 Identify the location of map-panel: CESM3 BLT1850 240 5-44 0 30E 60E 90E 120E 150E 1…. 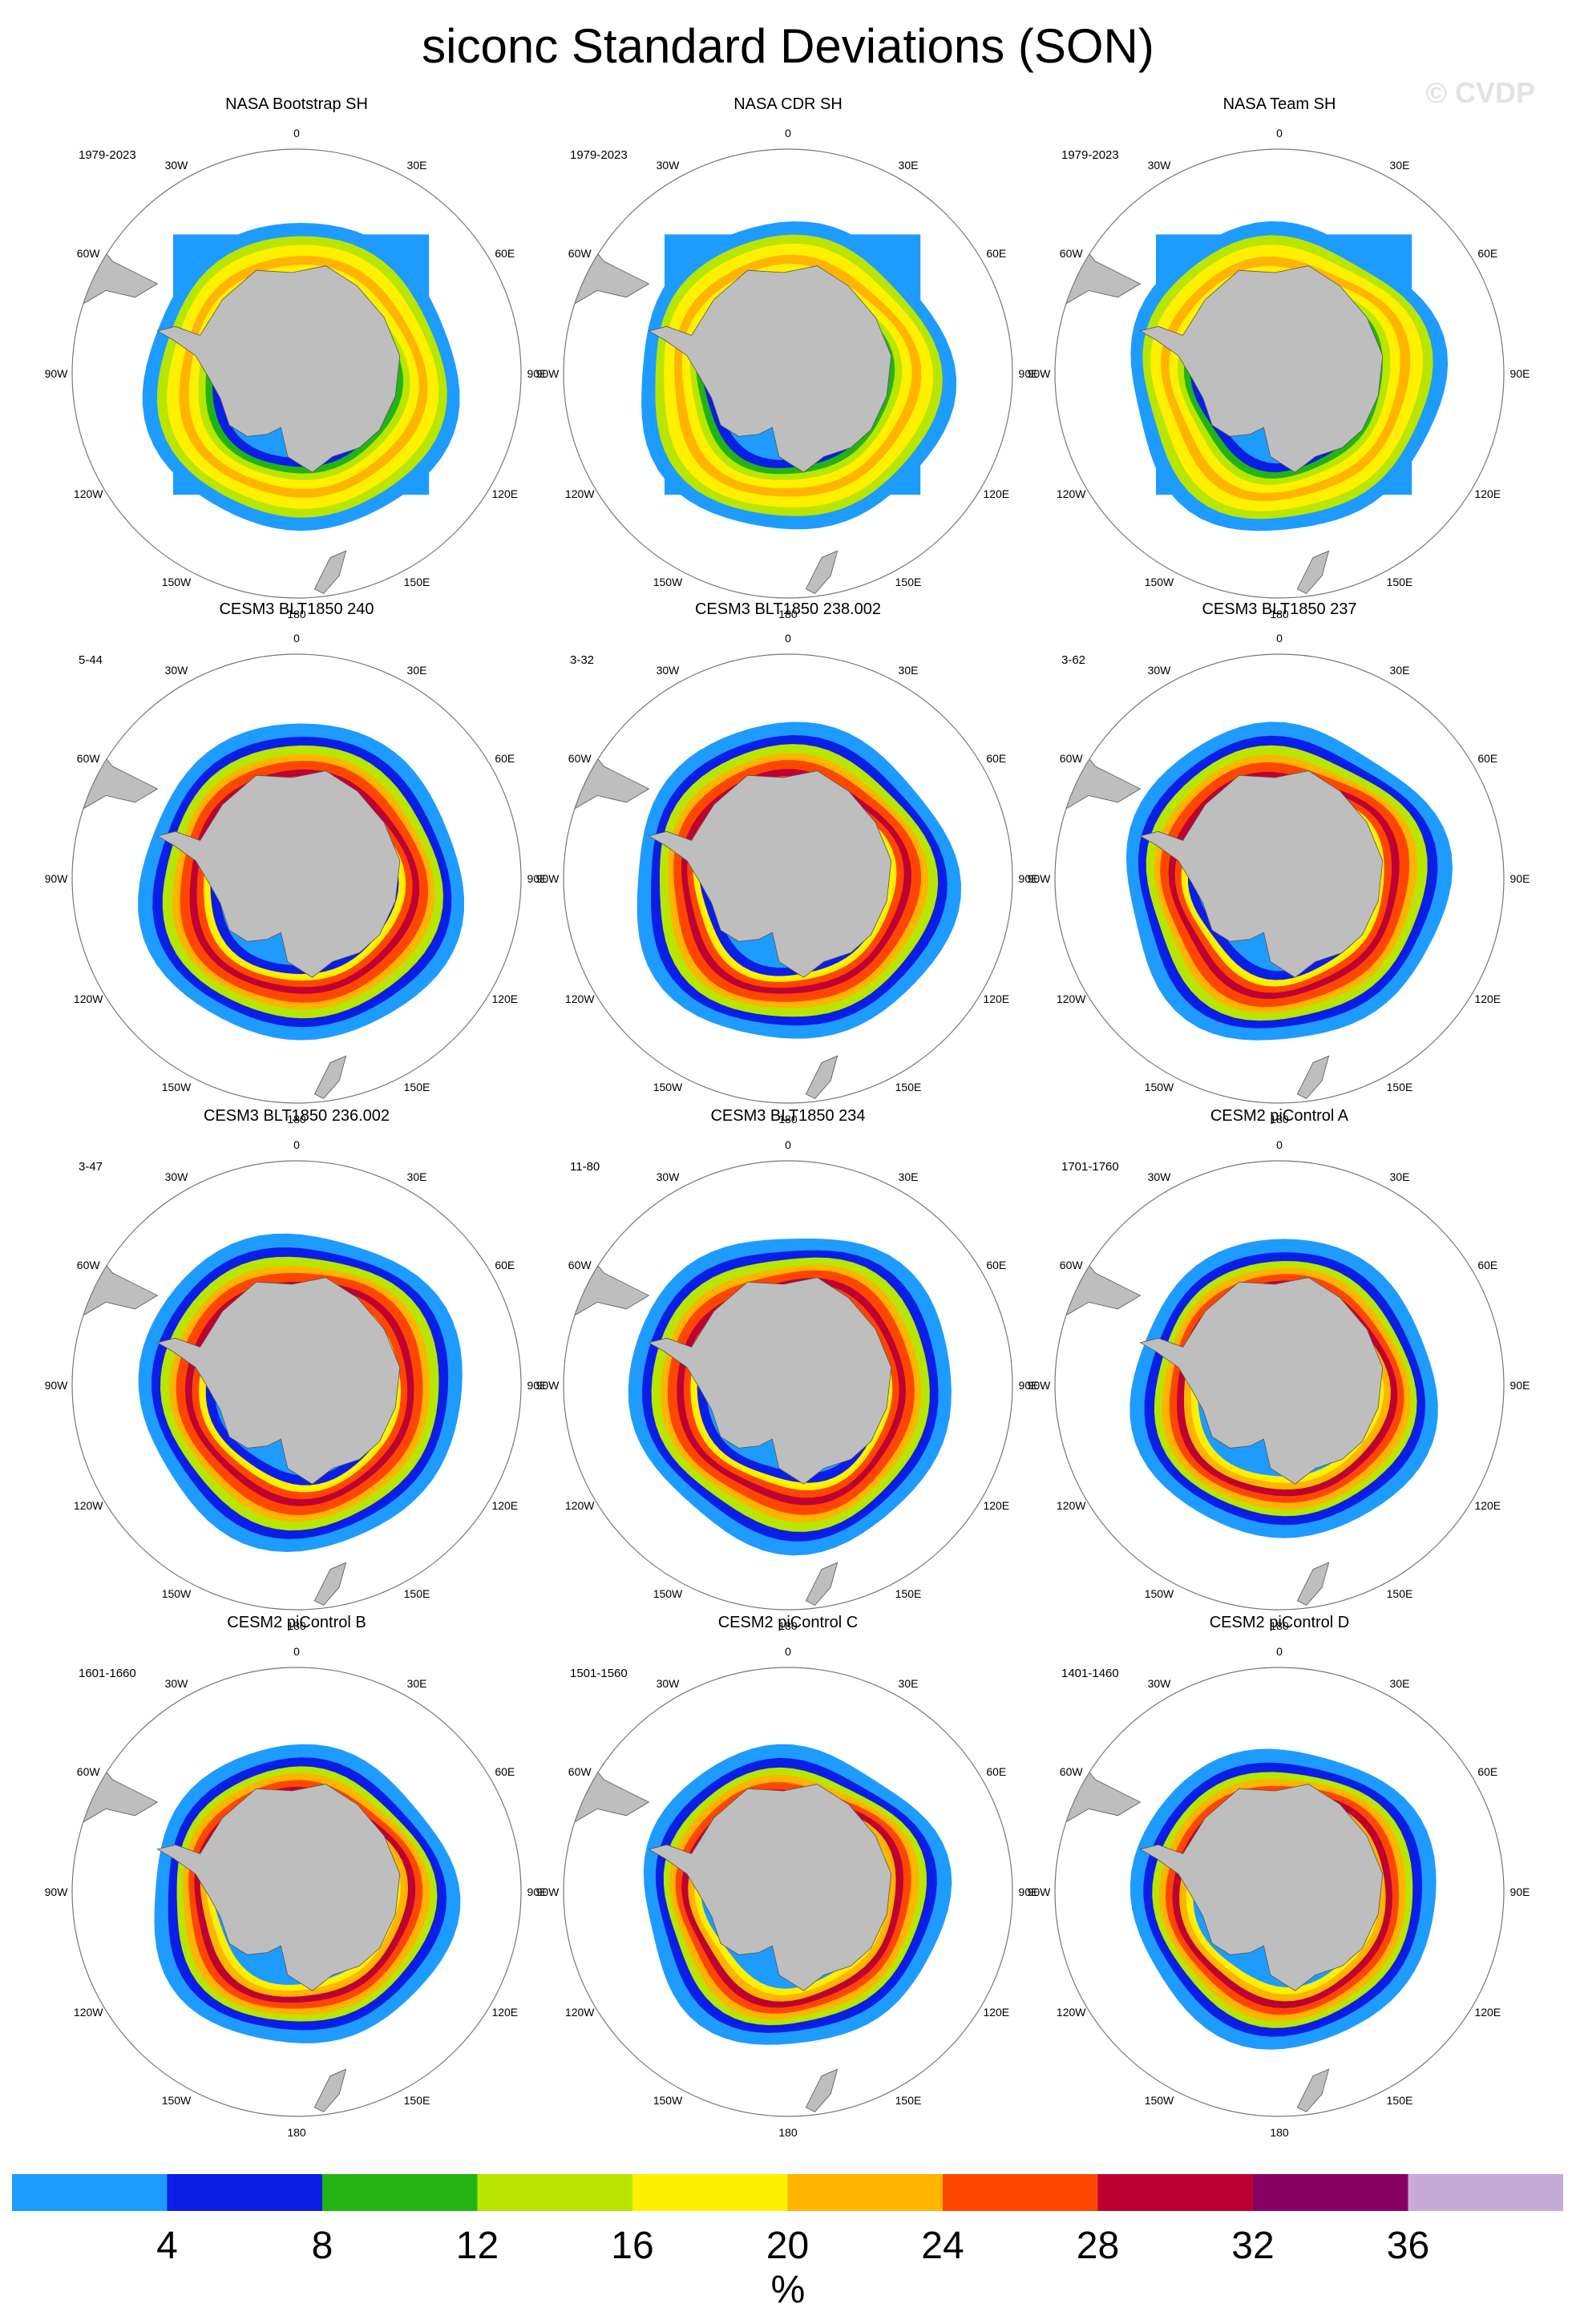
(296, 863).